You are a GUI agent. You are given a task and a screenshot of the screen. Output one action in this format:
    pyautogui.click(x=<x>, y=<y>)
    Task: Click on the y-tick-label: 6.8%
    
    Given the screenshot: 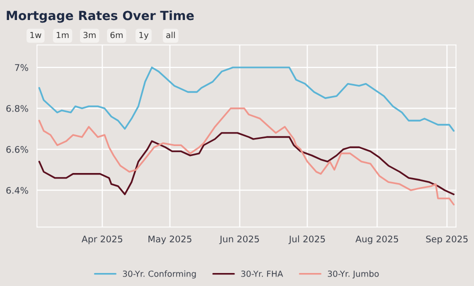 What is the action you would take?
    pyautogui.click(x=17, y=108)
    